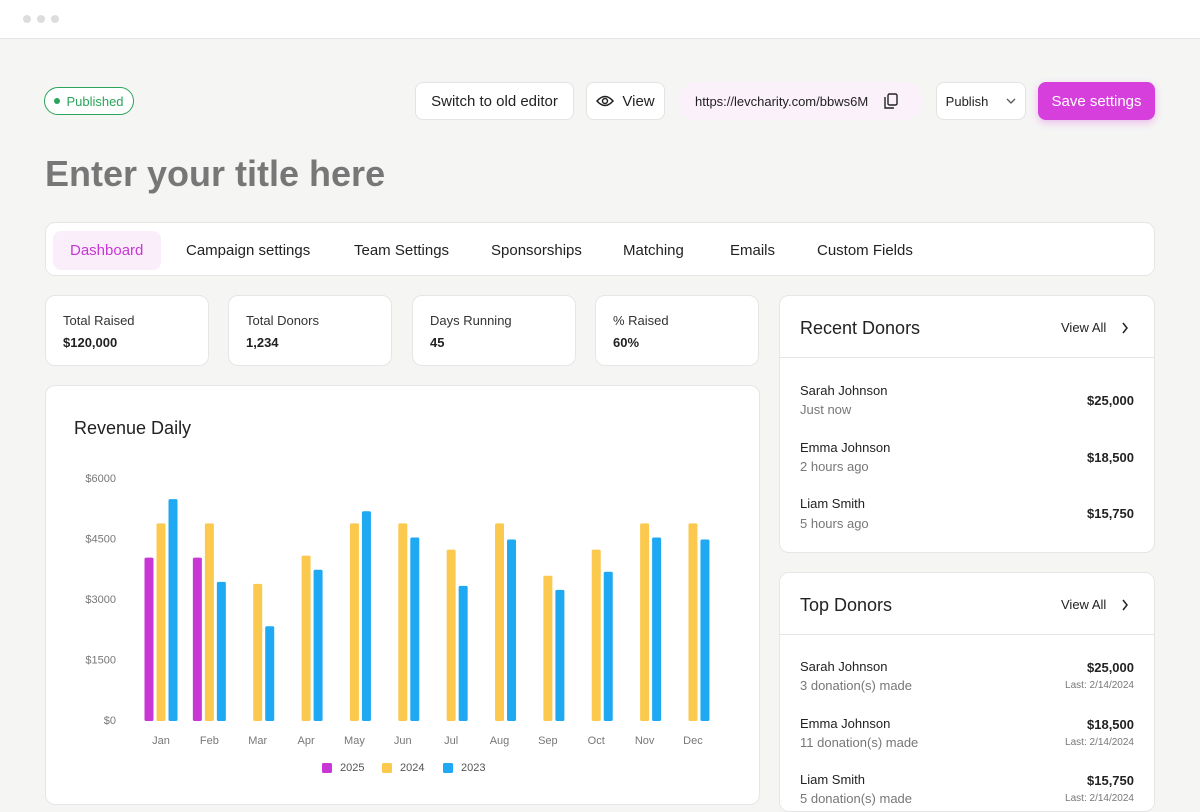 The image size is (1200, 812). Describe the element at coordinates (600, 19) in the screenshot. I see `browser-bar` at that location.